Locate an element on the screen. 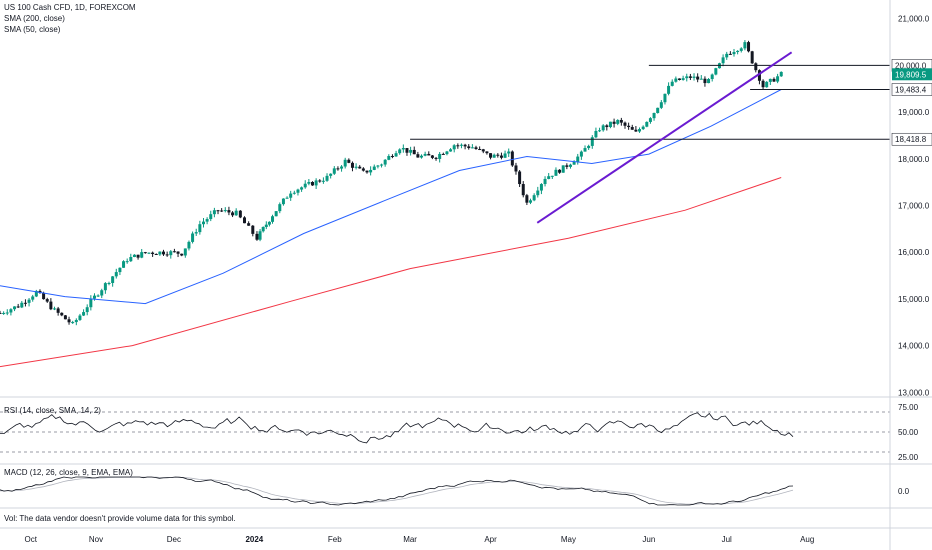 The width and height of the screenshot is (932, 550). y-tick-label: 18,000.0 is located at coordinates (914, 159).